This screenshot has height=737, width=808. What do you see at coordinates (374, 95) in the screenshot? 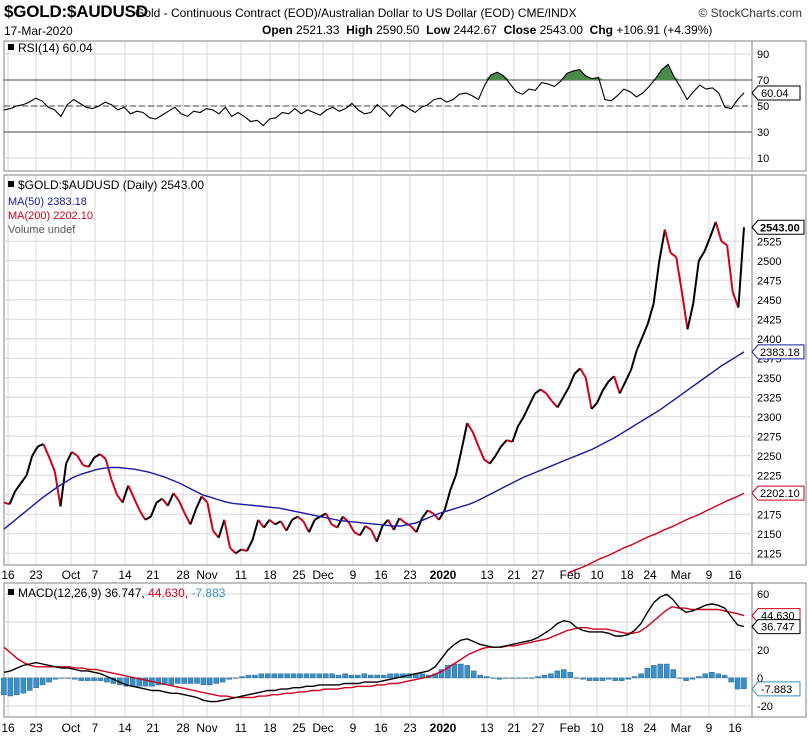
I see `rsi-line` at bounding box center [374, 95].